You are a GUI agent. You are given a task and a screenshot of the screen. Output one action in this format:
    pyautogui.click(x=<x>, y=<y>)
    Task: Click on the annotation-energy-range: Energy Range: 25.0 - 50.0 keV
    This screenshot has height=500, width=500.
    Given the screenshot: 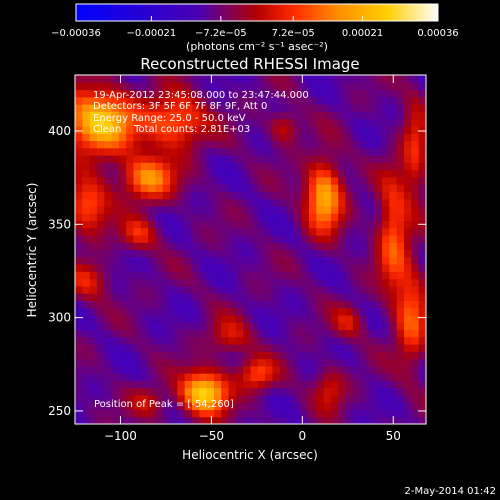 What is the action you would take?
    pyautogui.click(x=169, y=118)
    